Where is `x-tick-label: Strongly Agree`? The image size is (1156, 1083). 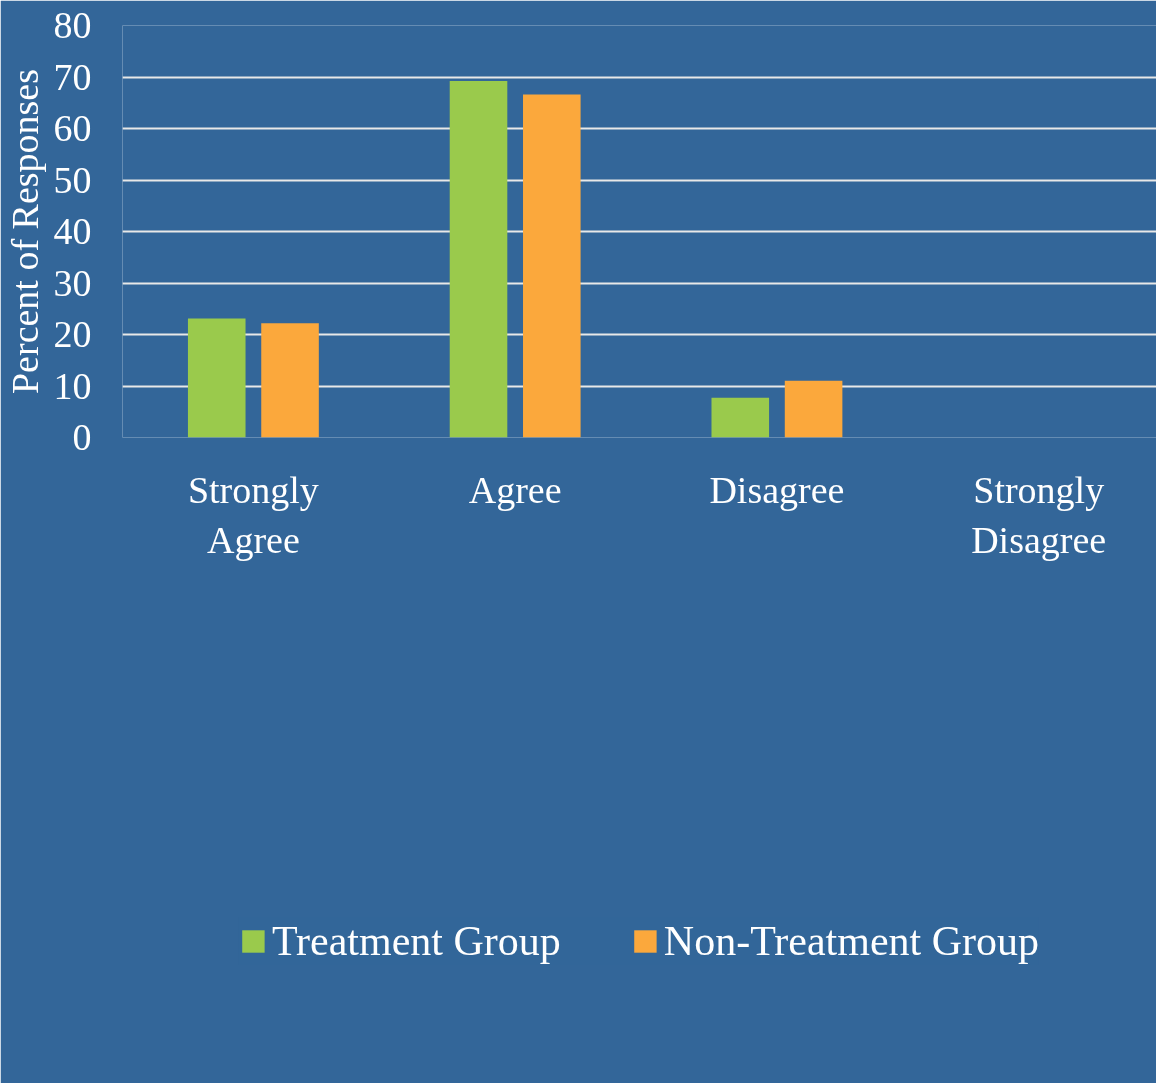
x-tick-label: Strongly Agree is located at coordinates (253, 514).